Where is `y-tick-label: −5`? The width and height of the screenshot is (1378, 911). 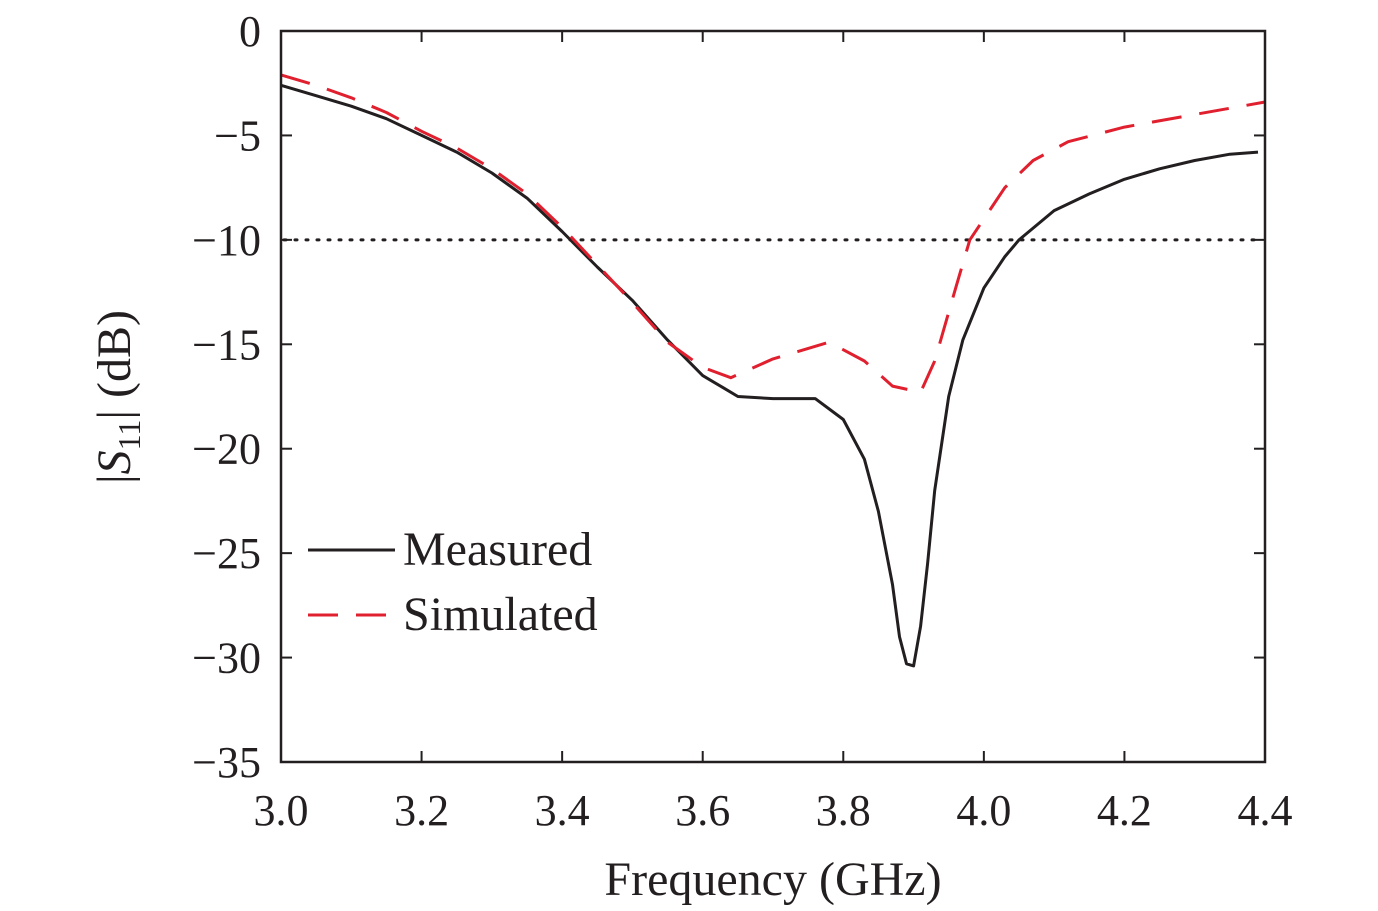 y-tick-label: −5 is located at coordinates (237, 135).